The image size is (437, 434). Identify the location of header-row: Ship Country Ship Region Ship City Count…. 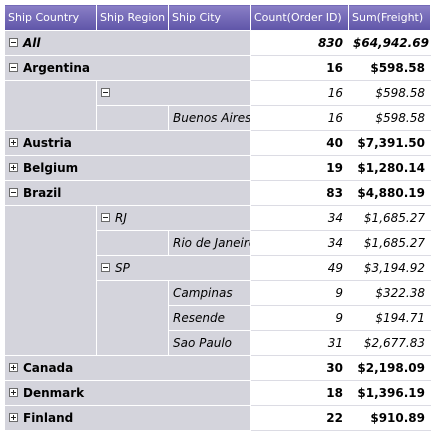
(217, 17).